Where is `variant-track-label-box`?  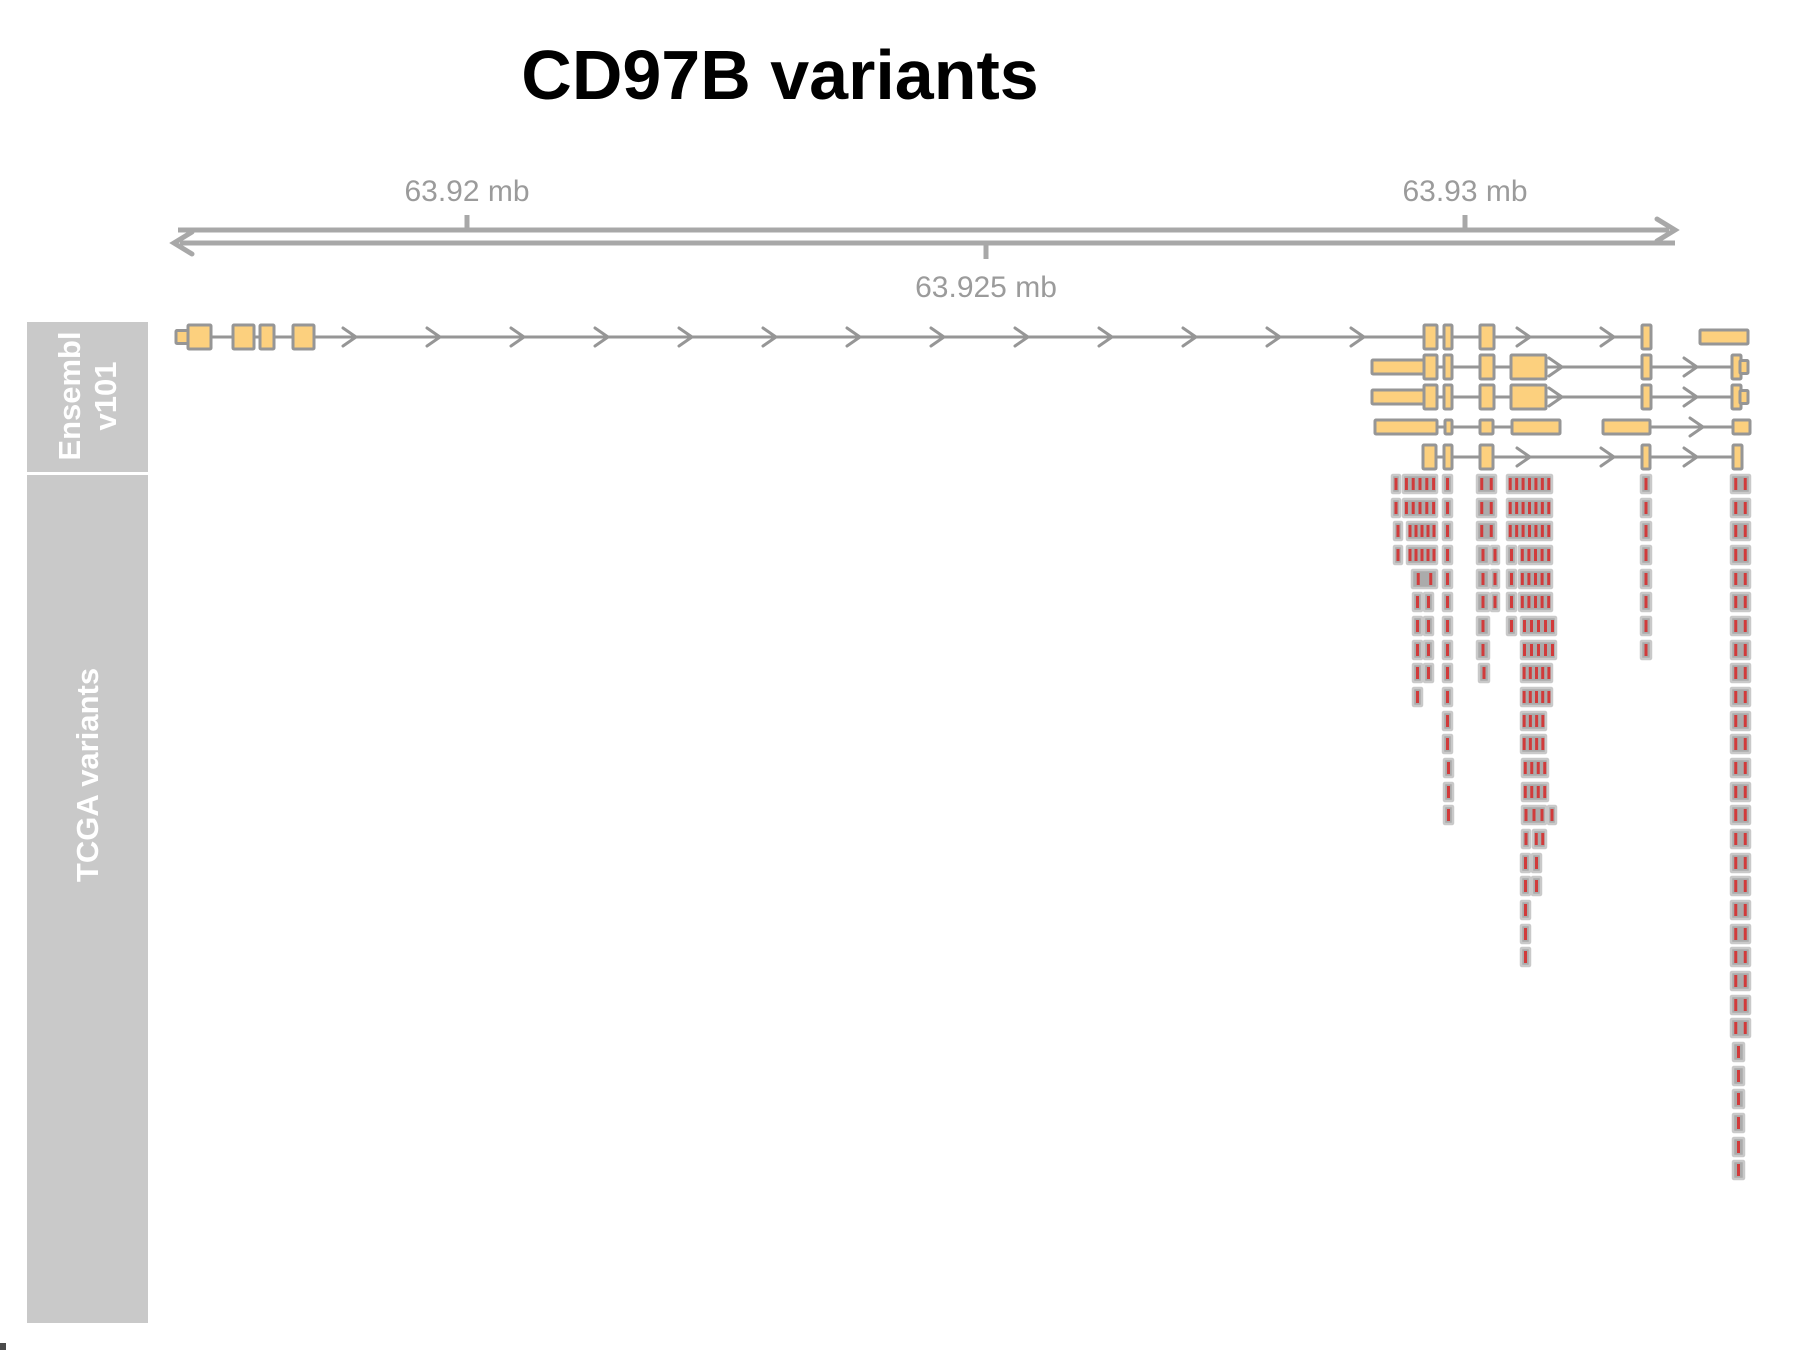
variant-track-label-box is located at coordinates (87, 899).